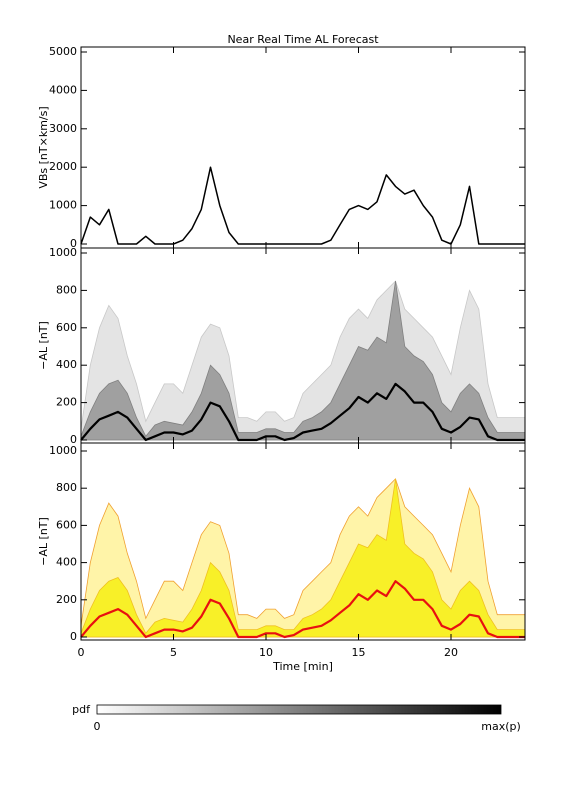  Describe the element at coordinates (81, 652) in the screenshot. I see `x-tick-label: 0` at that location.